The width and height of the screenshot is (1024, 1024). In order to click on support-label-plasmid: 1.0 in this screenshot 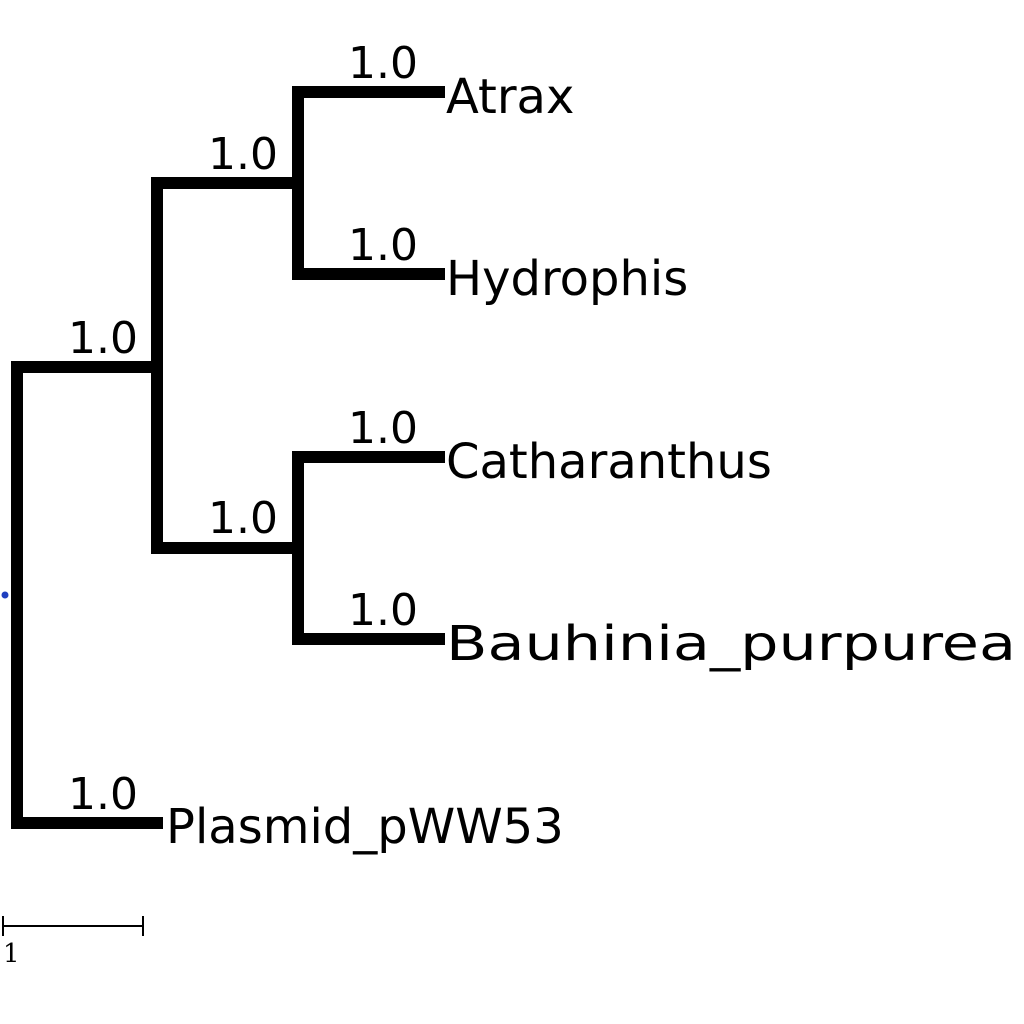, I will do `click(103, 794)`.